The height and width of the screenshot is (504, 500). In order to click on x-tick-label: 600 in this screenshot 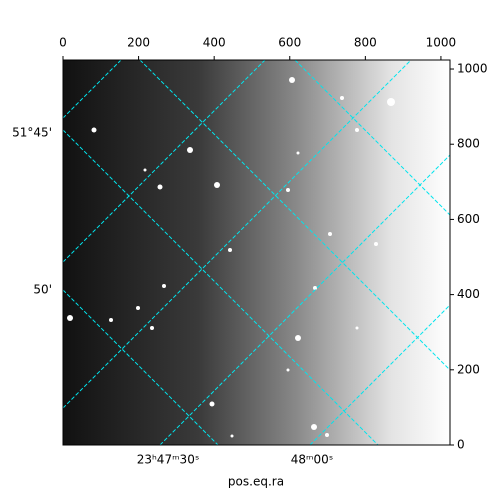, I will do `click(289, 43)`.